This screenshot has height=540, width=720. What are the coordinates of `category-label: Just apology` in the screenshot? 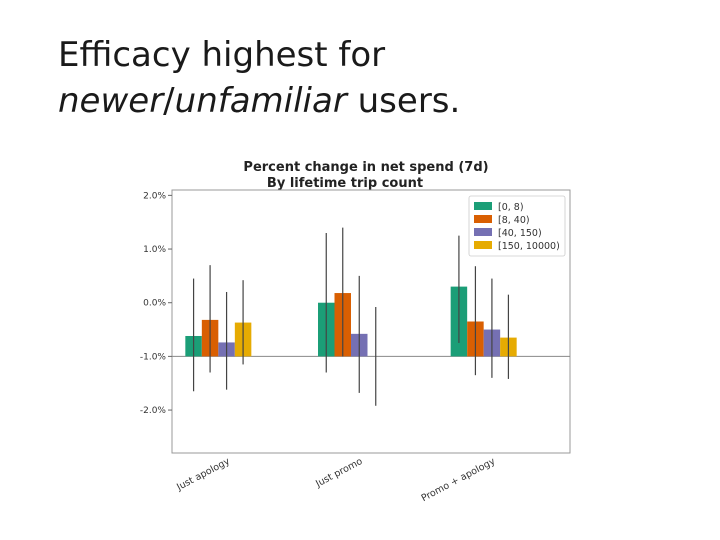 It's located at (203, 475).